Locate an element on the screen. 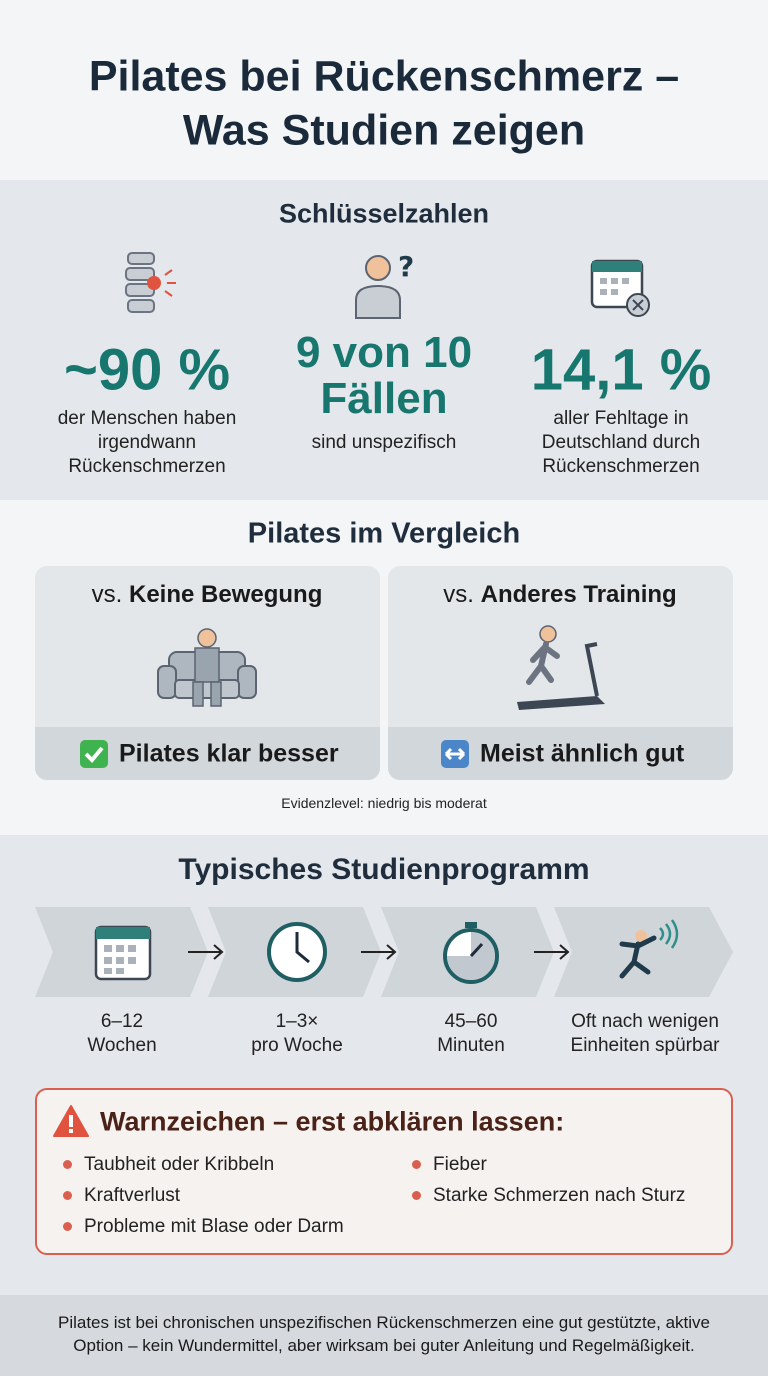  program-chevrons is located at coordinates (384, 952).